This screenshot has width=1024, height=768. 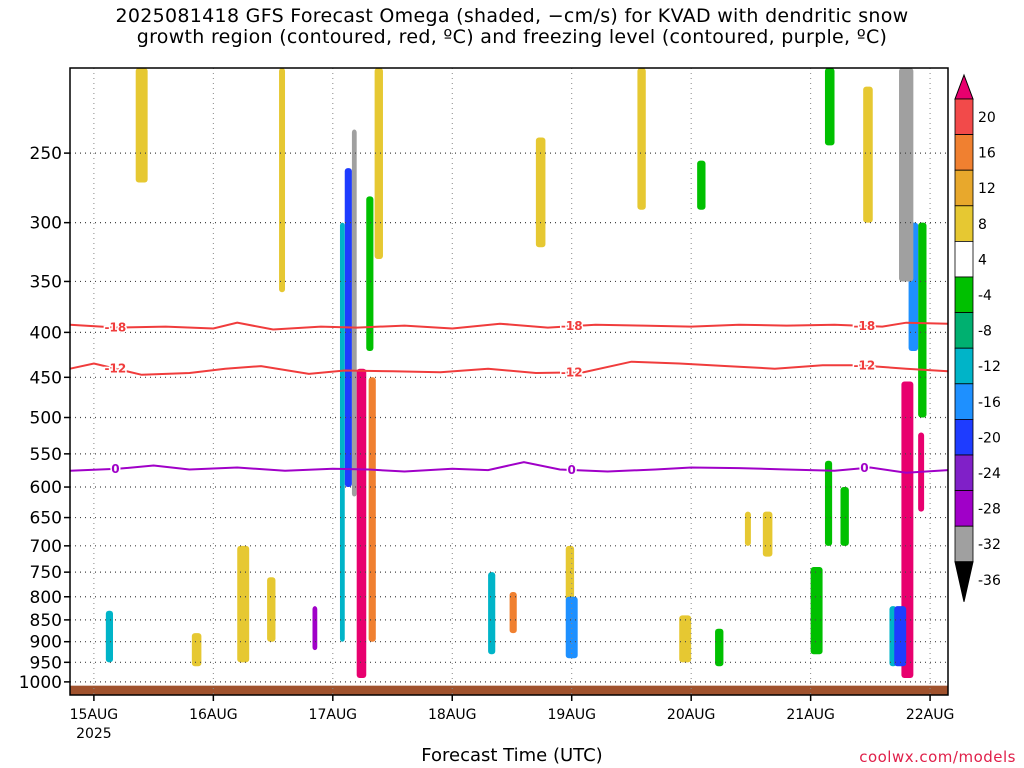 I want to click on colorbar-bottom-arrow, so click(x=964, y=581).